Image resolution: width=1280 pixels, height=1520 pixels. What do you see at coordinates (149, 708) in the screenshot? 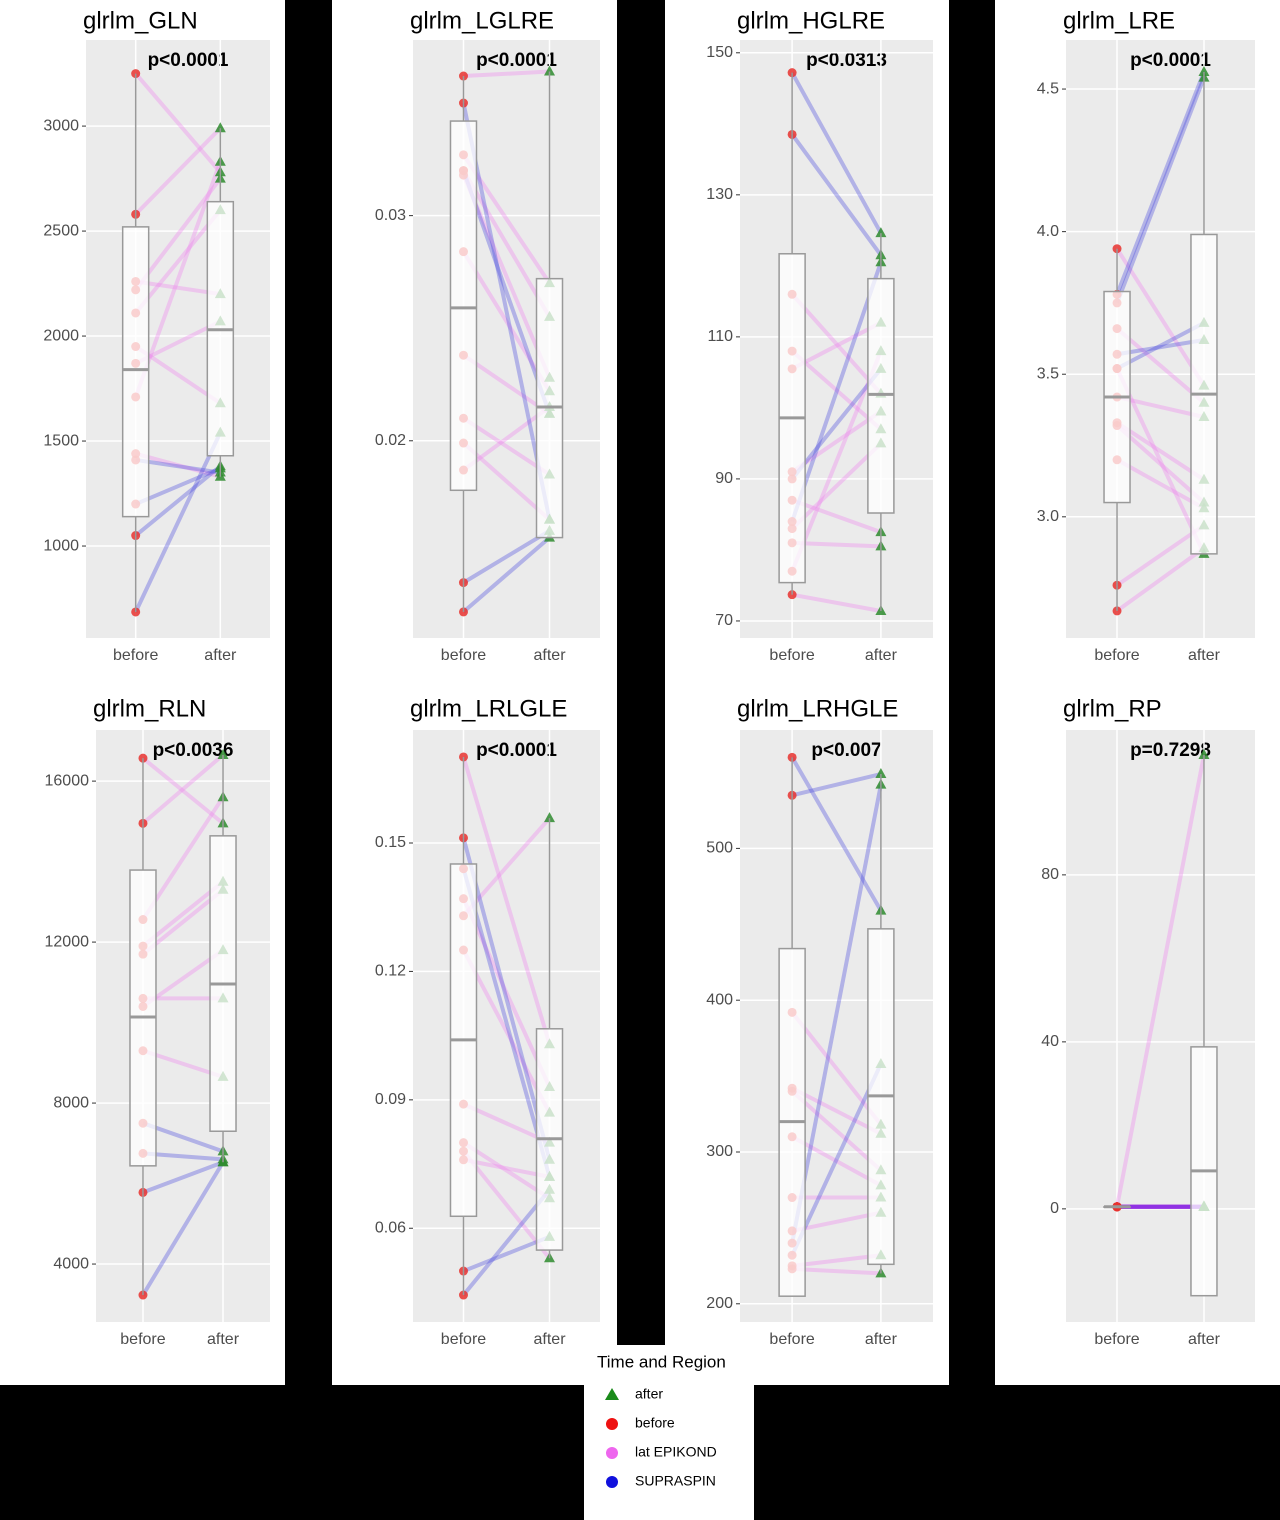
I see `panel-title: glrlm_RLN` at bounding box center [149, 708].